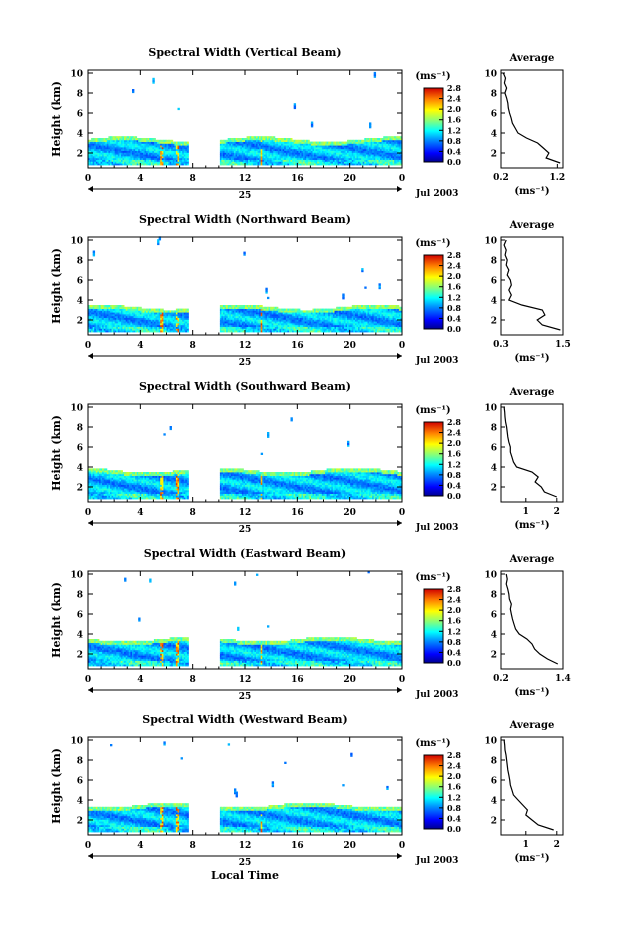  Describe the element at coordinates (494, 155) in the screenshot. I see `profile-y-tick-label: 2` at that location.